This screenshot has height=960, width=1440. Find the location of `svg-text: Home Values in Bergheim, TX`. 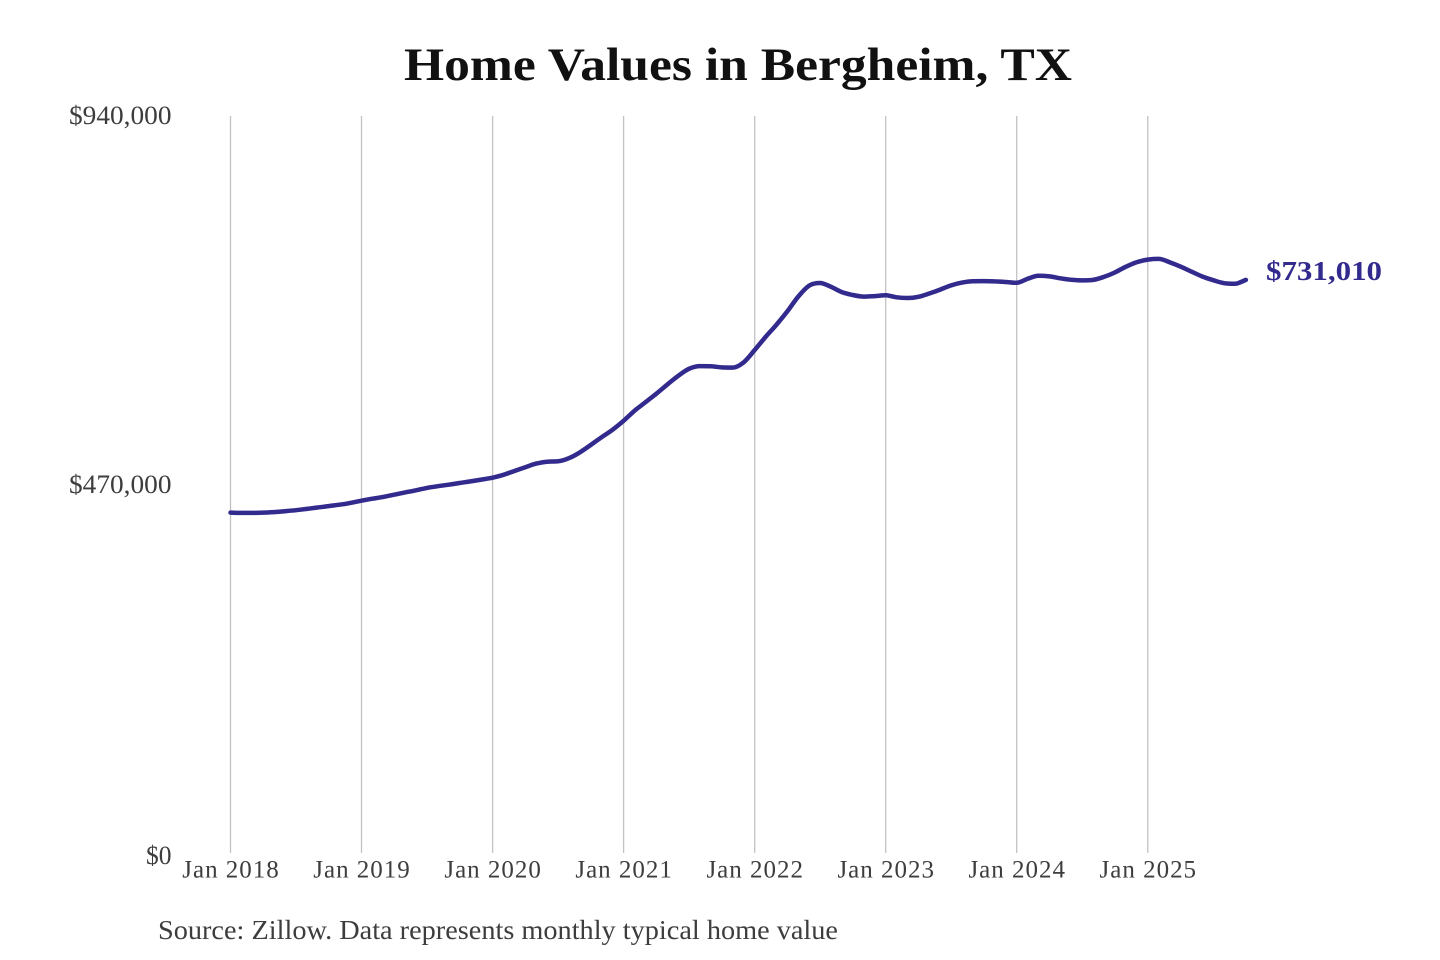

svg-text: Home Values in Bergheim, TX is located at coordinates (738, 65).